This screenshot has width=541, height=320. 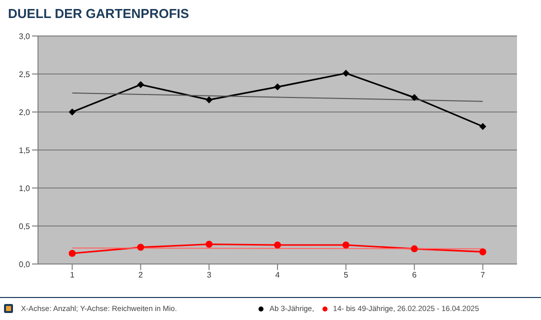 What do you see at coordinates (24, 188) in the screenshot?
I see `y-tick-label: 1,0` at bounding box center [24, 188].